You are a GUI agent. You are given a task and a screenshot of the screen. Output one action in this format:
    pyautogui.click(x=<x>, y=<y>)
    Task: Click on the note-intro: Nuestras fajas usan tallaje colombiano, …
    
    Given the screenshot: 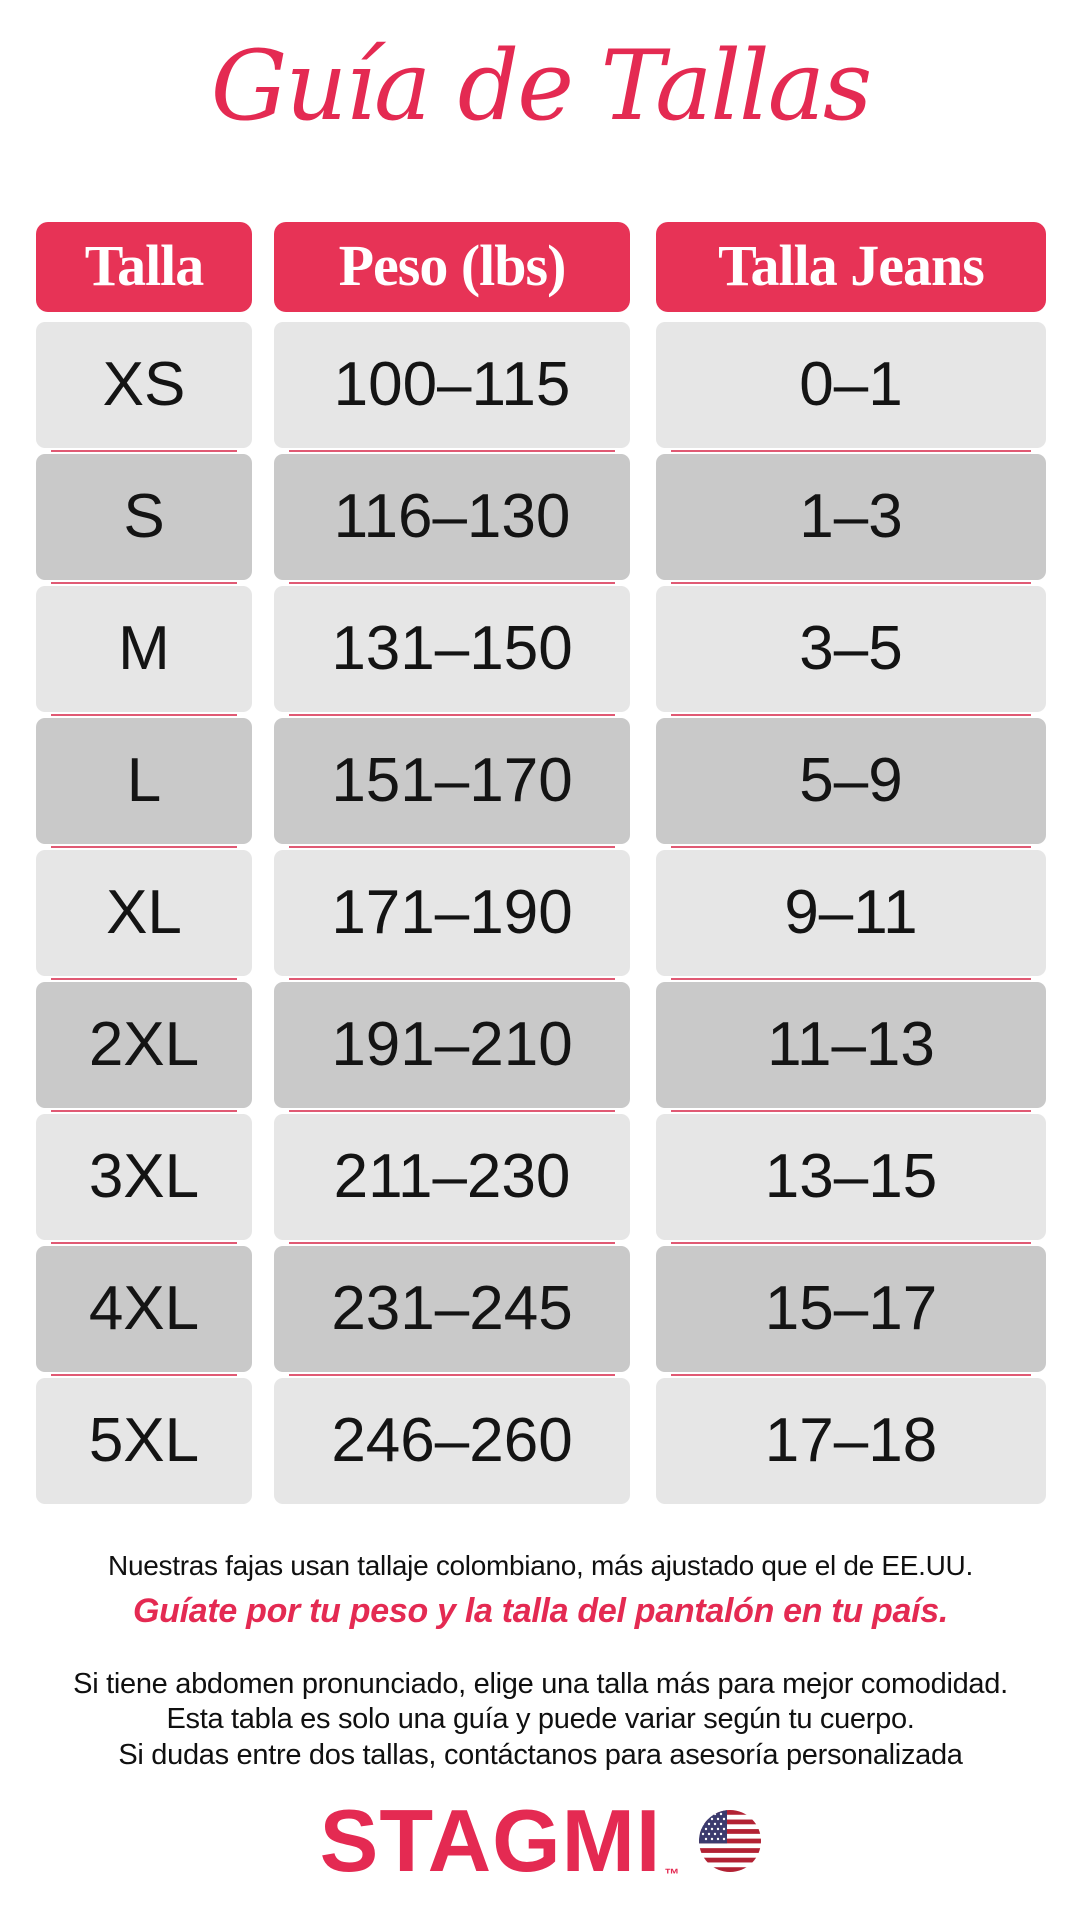 What is the action you would take?
    pyautogui.click(x=540, y=1565)
    